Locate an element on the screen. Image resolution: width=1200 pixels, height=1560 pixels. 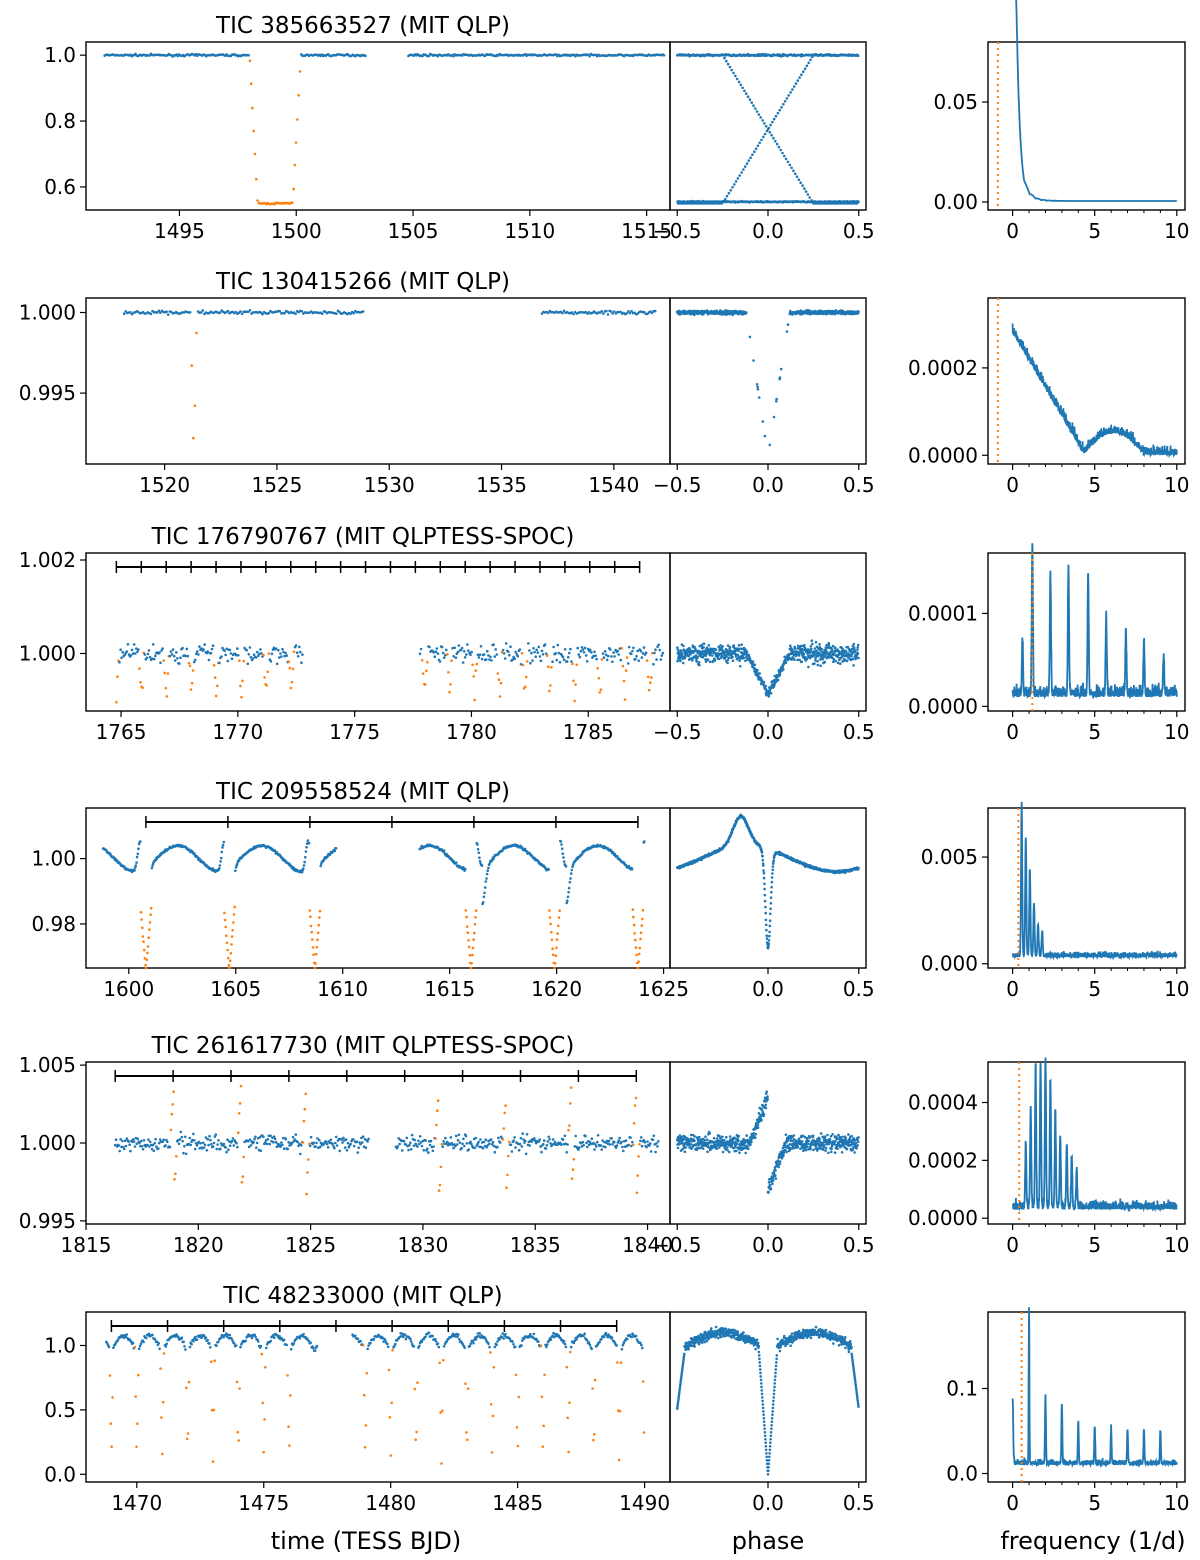
phase-xtick-label: −0.5 is located at coordinates (677, 485).